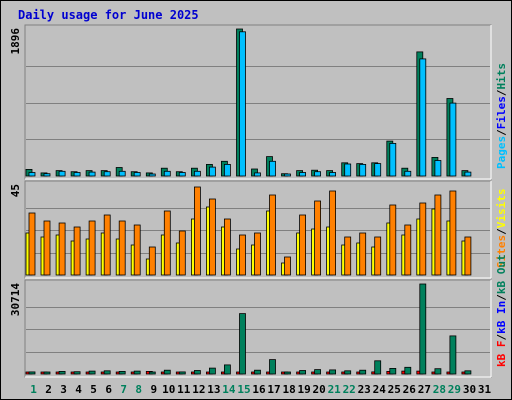 The height and width of the screenshot is (400, 512). Describe the element at coordinates (303, 389) in the screenshot. I see `x-tick-label: 19` at that location.